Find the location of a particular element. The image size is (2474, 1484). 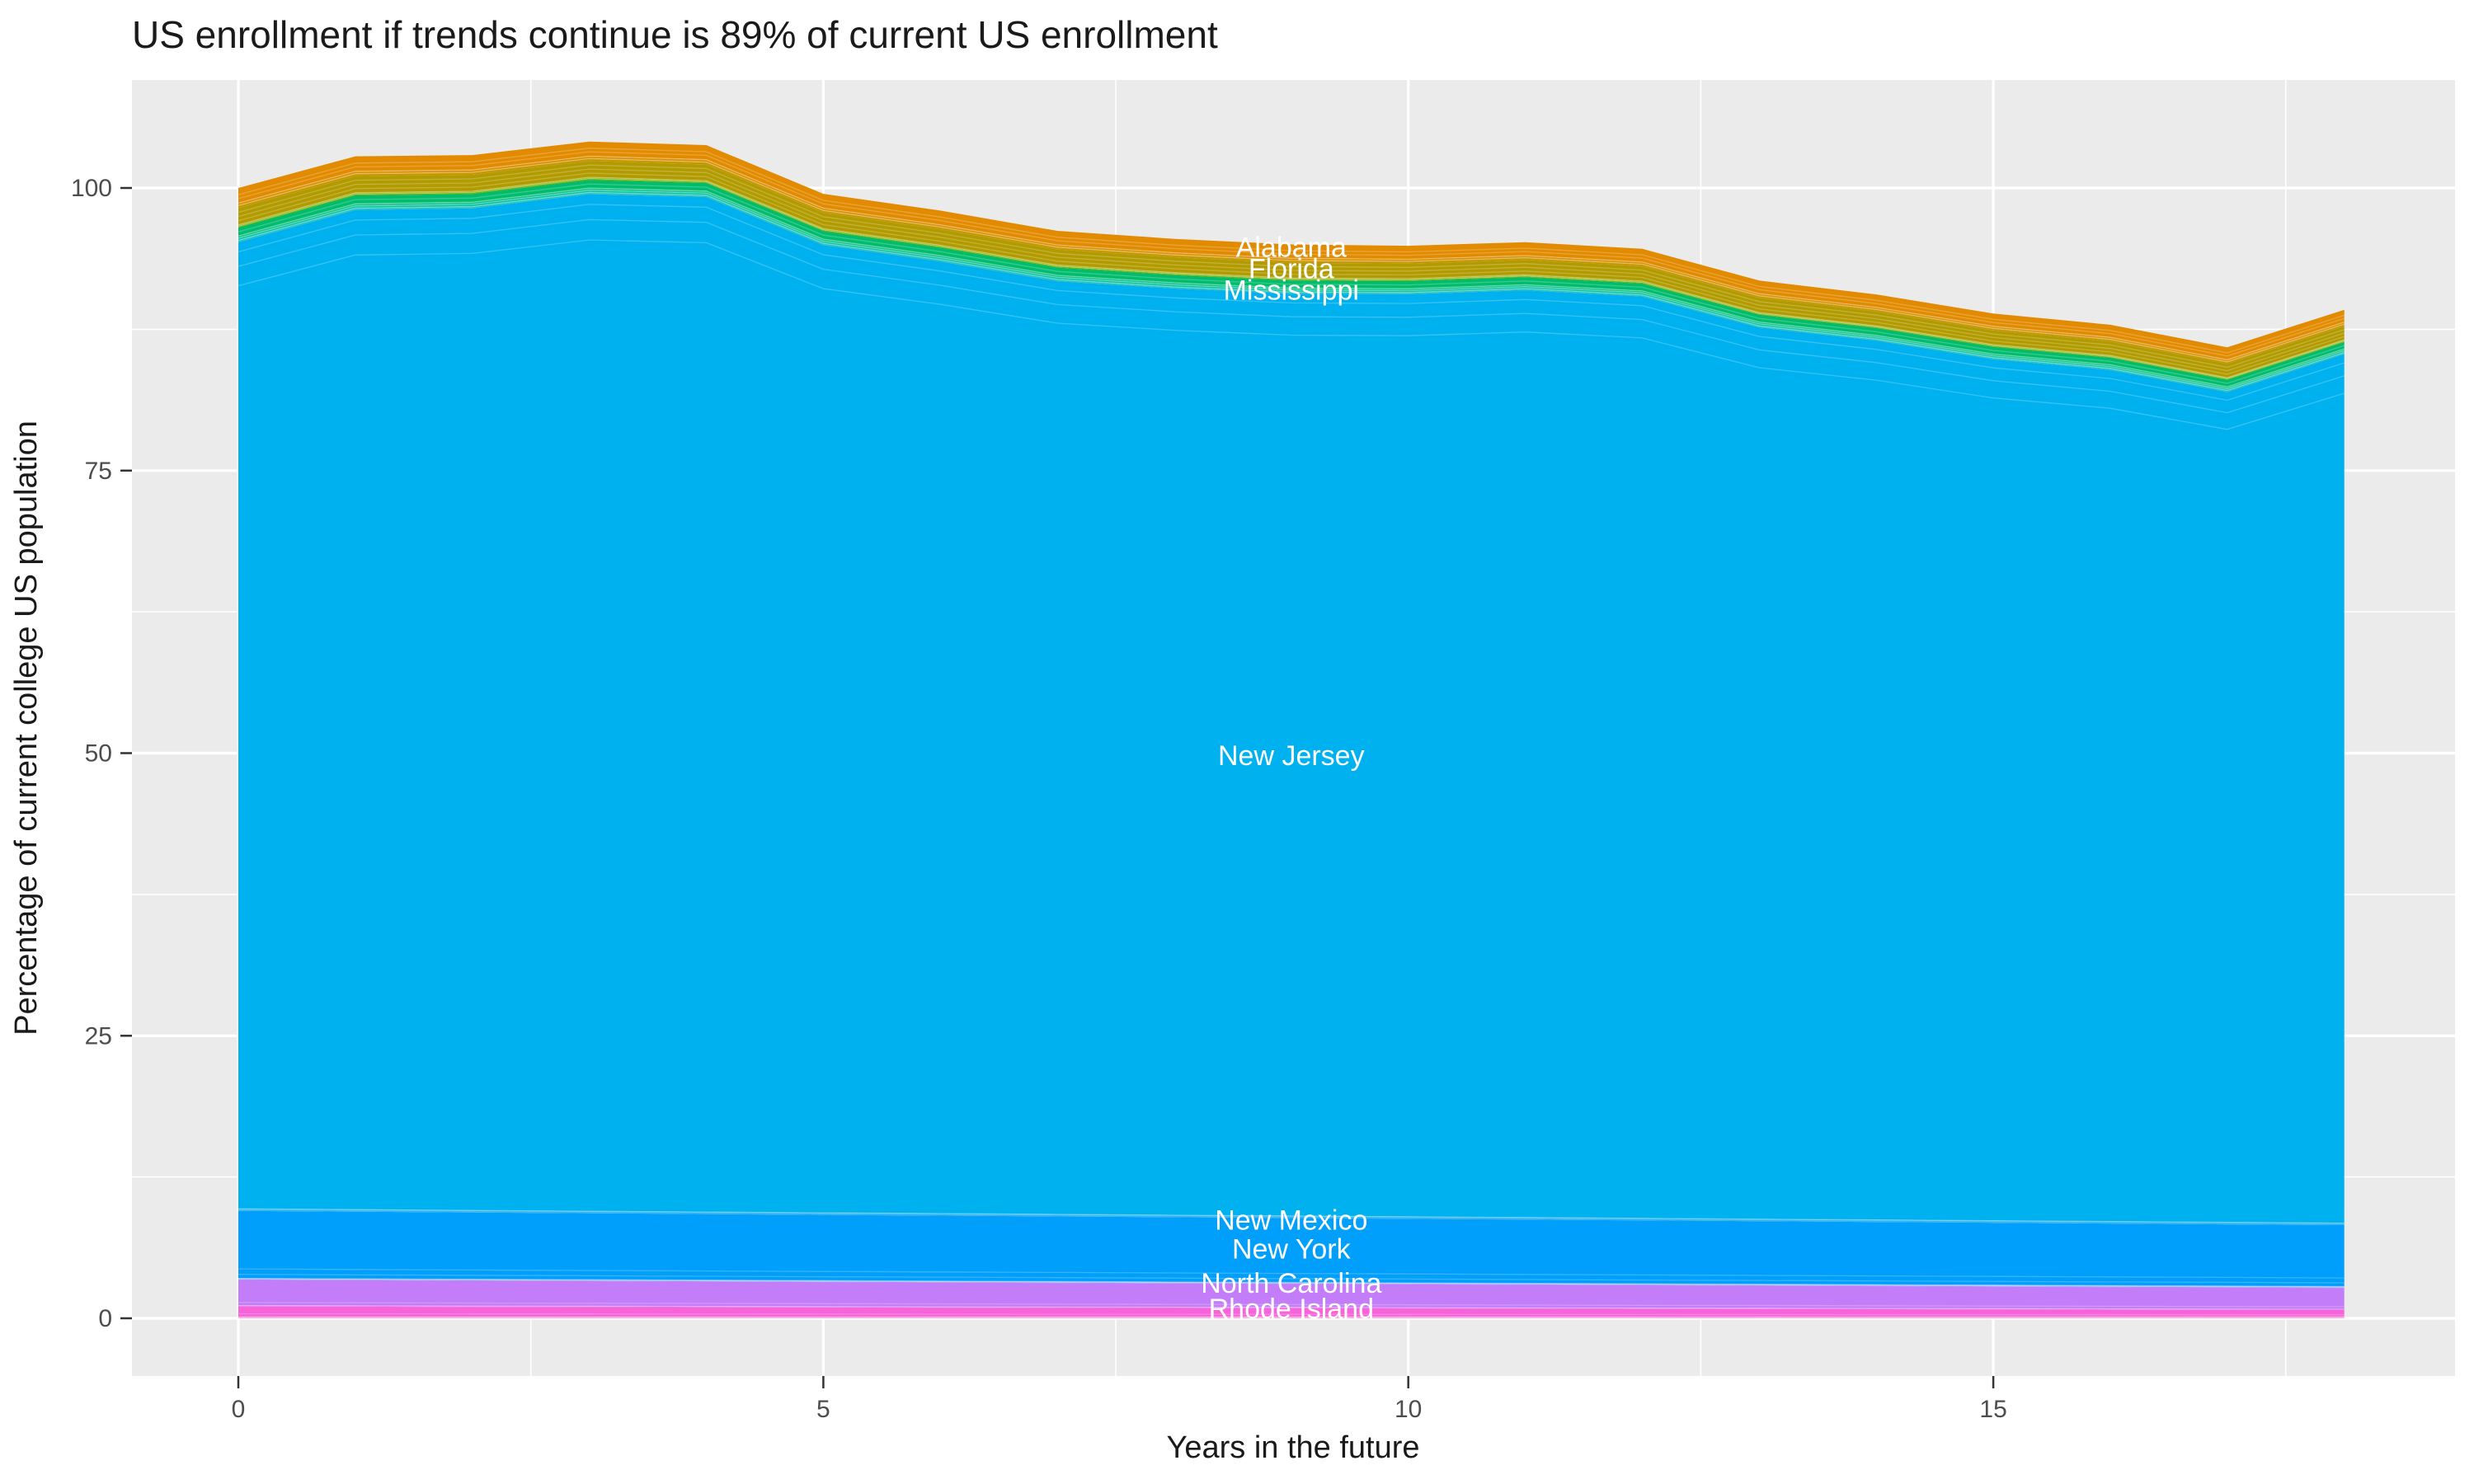

other-states-teal-1-area is located at coordinates (1291, 292).